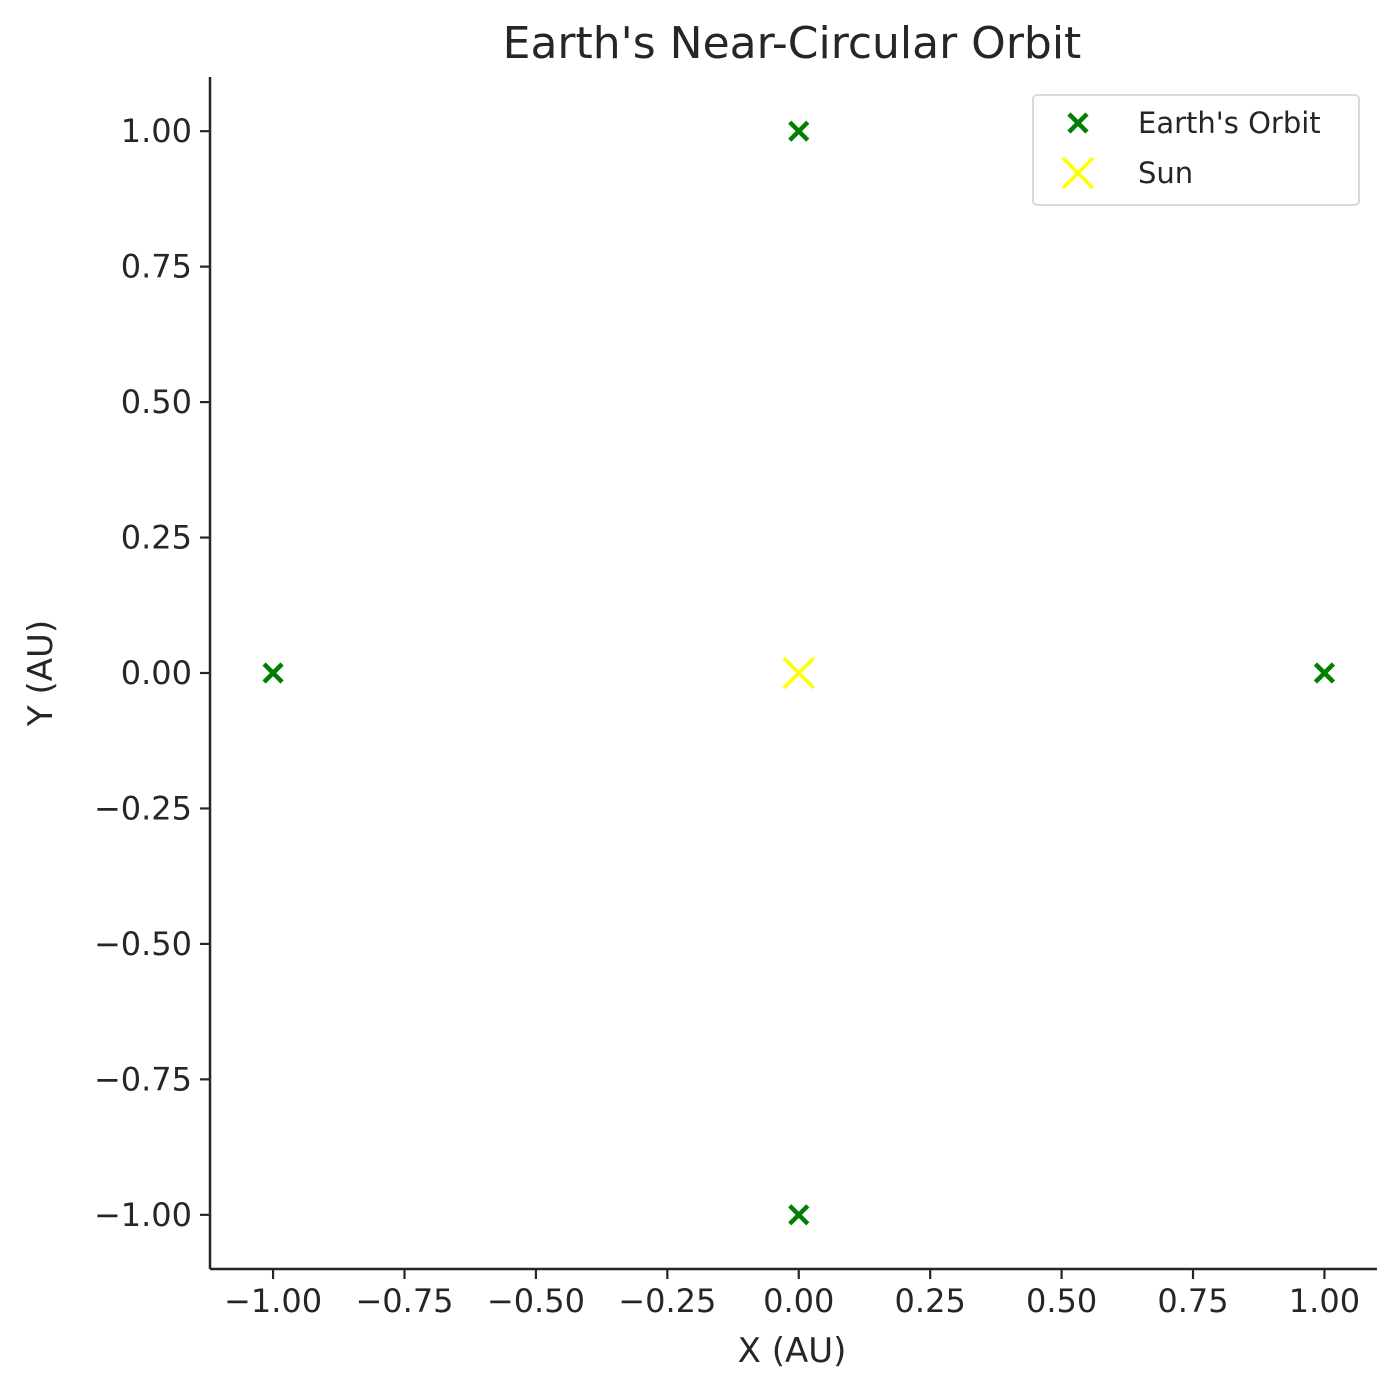  What do you see at coordinates (156, 538) in the screenshot?
I see `y-tick-label: 0.25` at bounding box center [156, 538].